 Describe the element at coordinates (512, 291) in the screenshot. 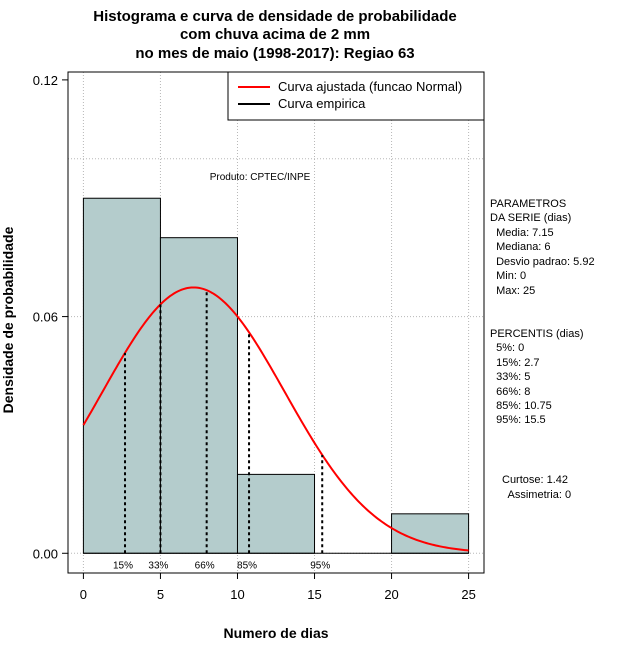

I see `param-line: Max: 25` at that location.